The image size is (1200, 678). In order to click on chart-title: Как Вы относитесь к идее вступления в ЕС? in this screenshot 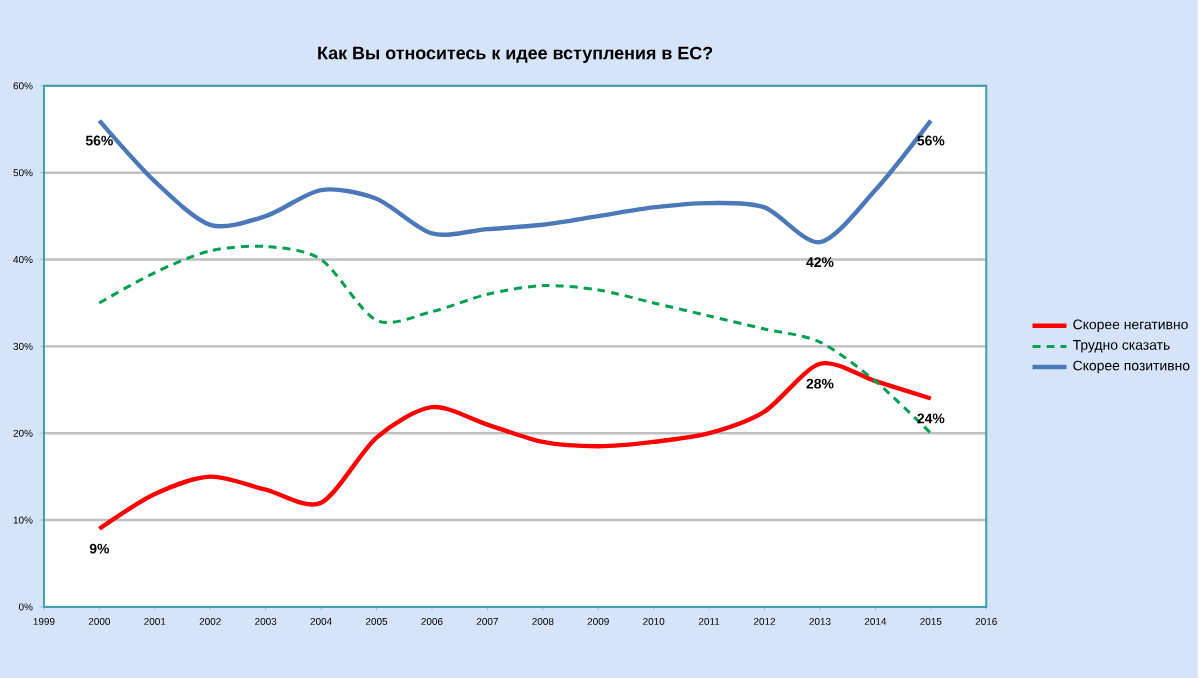, I will do `click(515, 54)`.